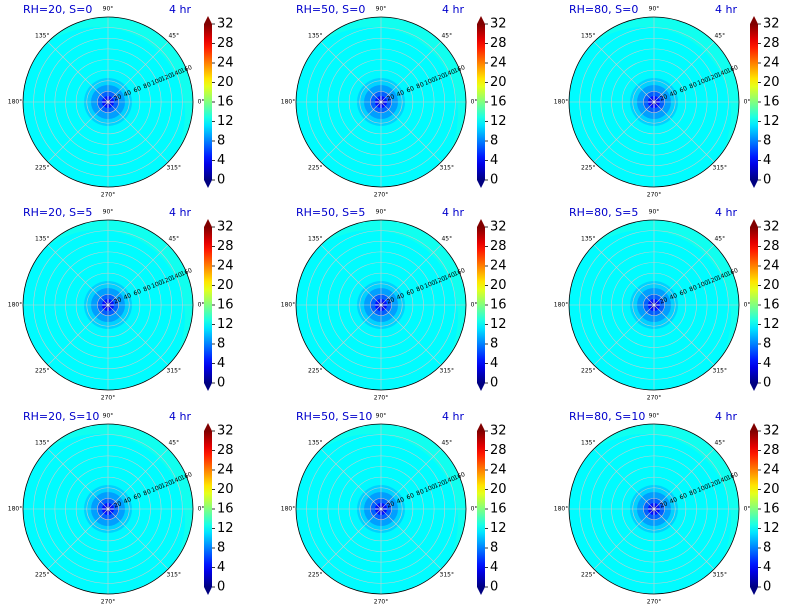 The width and height of the screenshot is (785, 612). What do you see at coordinates (494, 548) in the screenshot?
I see `colorbar-tick-label: 8` at bounding box center [494, 548].